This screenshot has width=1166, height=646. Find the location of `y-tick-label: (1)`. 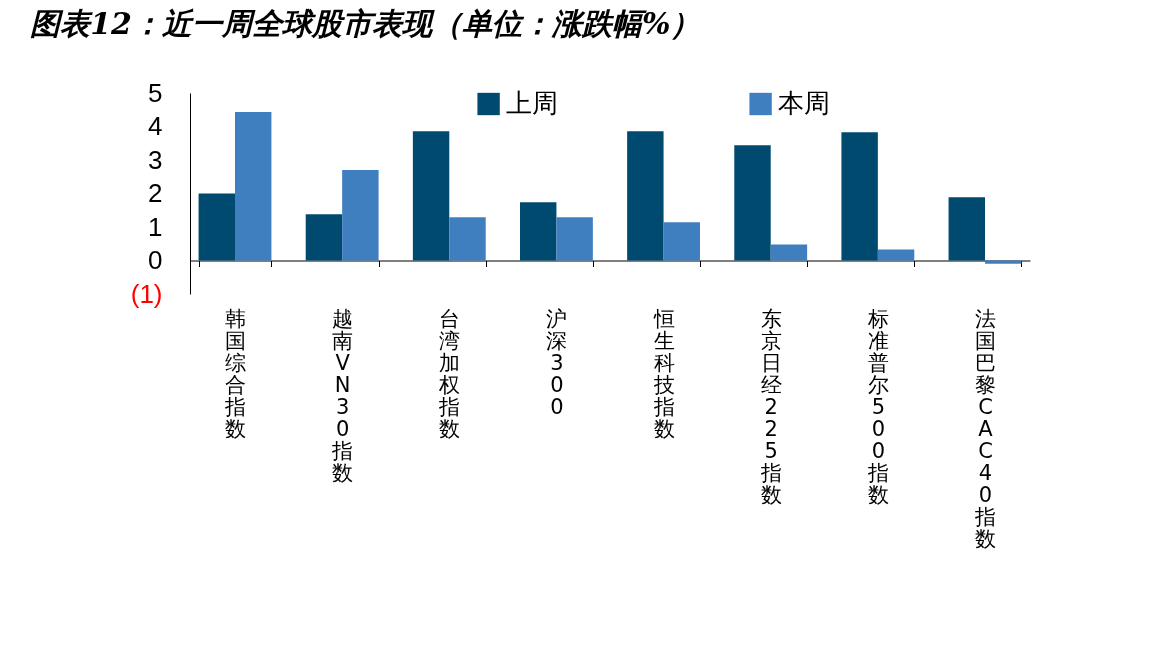

y-tick-label: (1) is located at coordinates (146, 293).